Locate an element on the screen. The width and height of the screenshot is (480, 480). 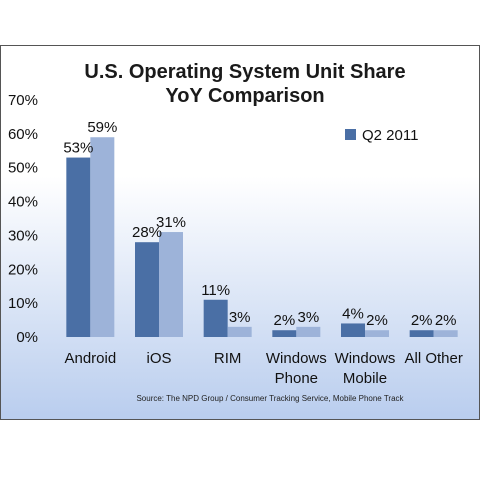
legend-swatch is located at coordinates (350, 134).